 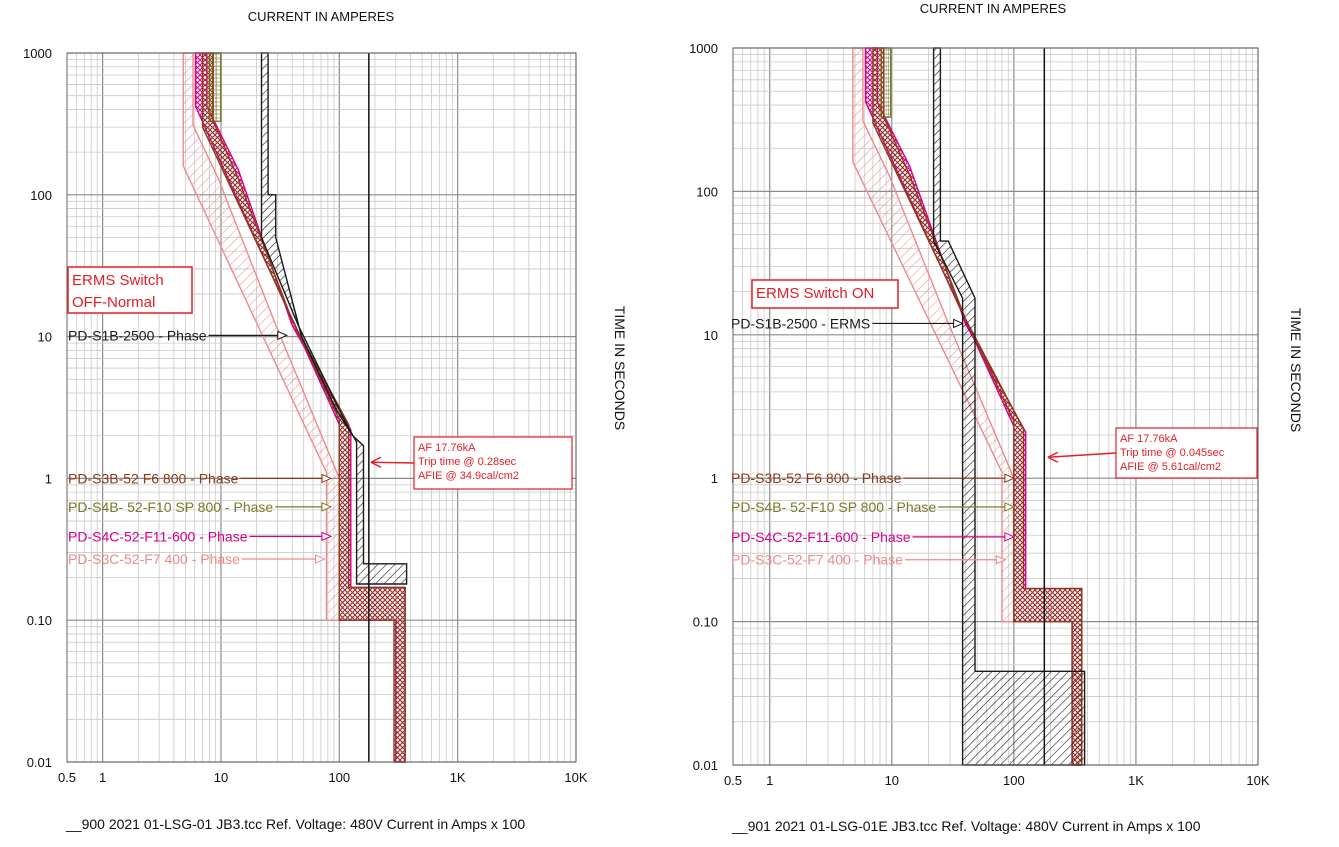 I want to click on mode-label-box: ERMS Switch ON, so click(x=825, y=294).